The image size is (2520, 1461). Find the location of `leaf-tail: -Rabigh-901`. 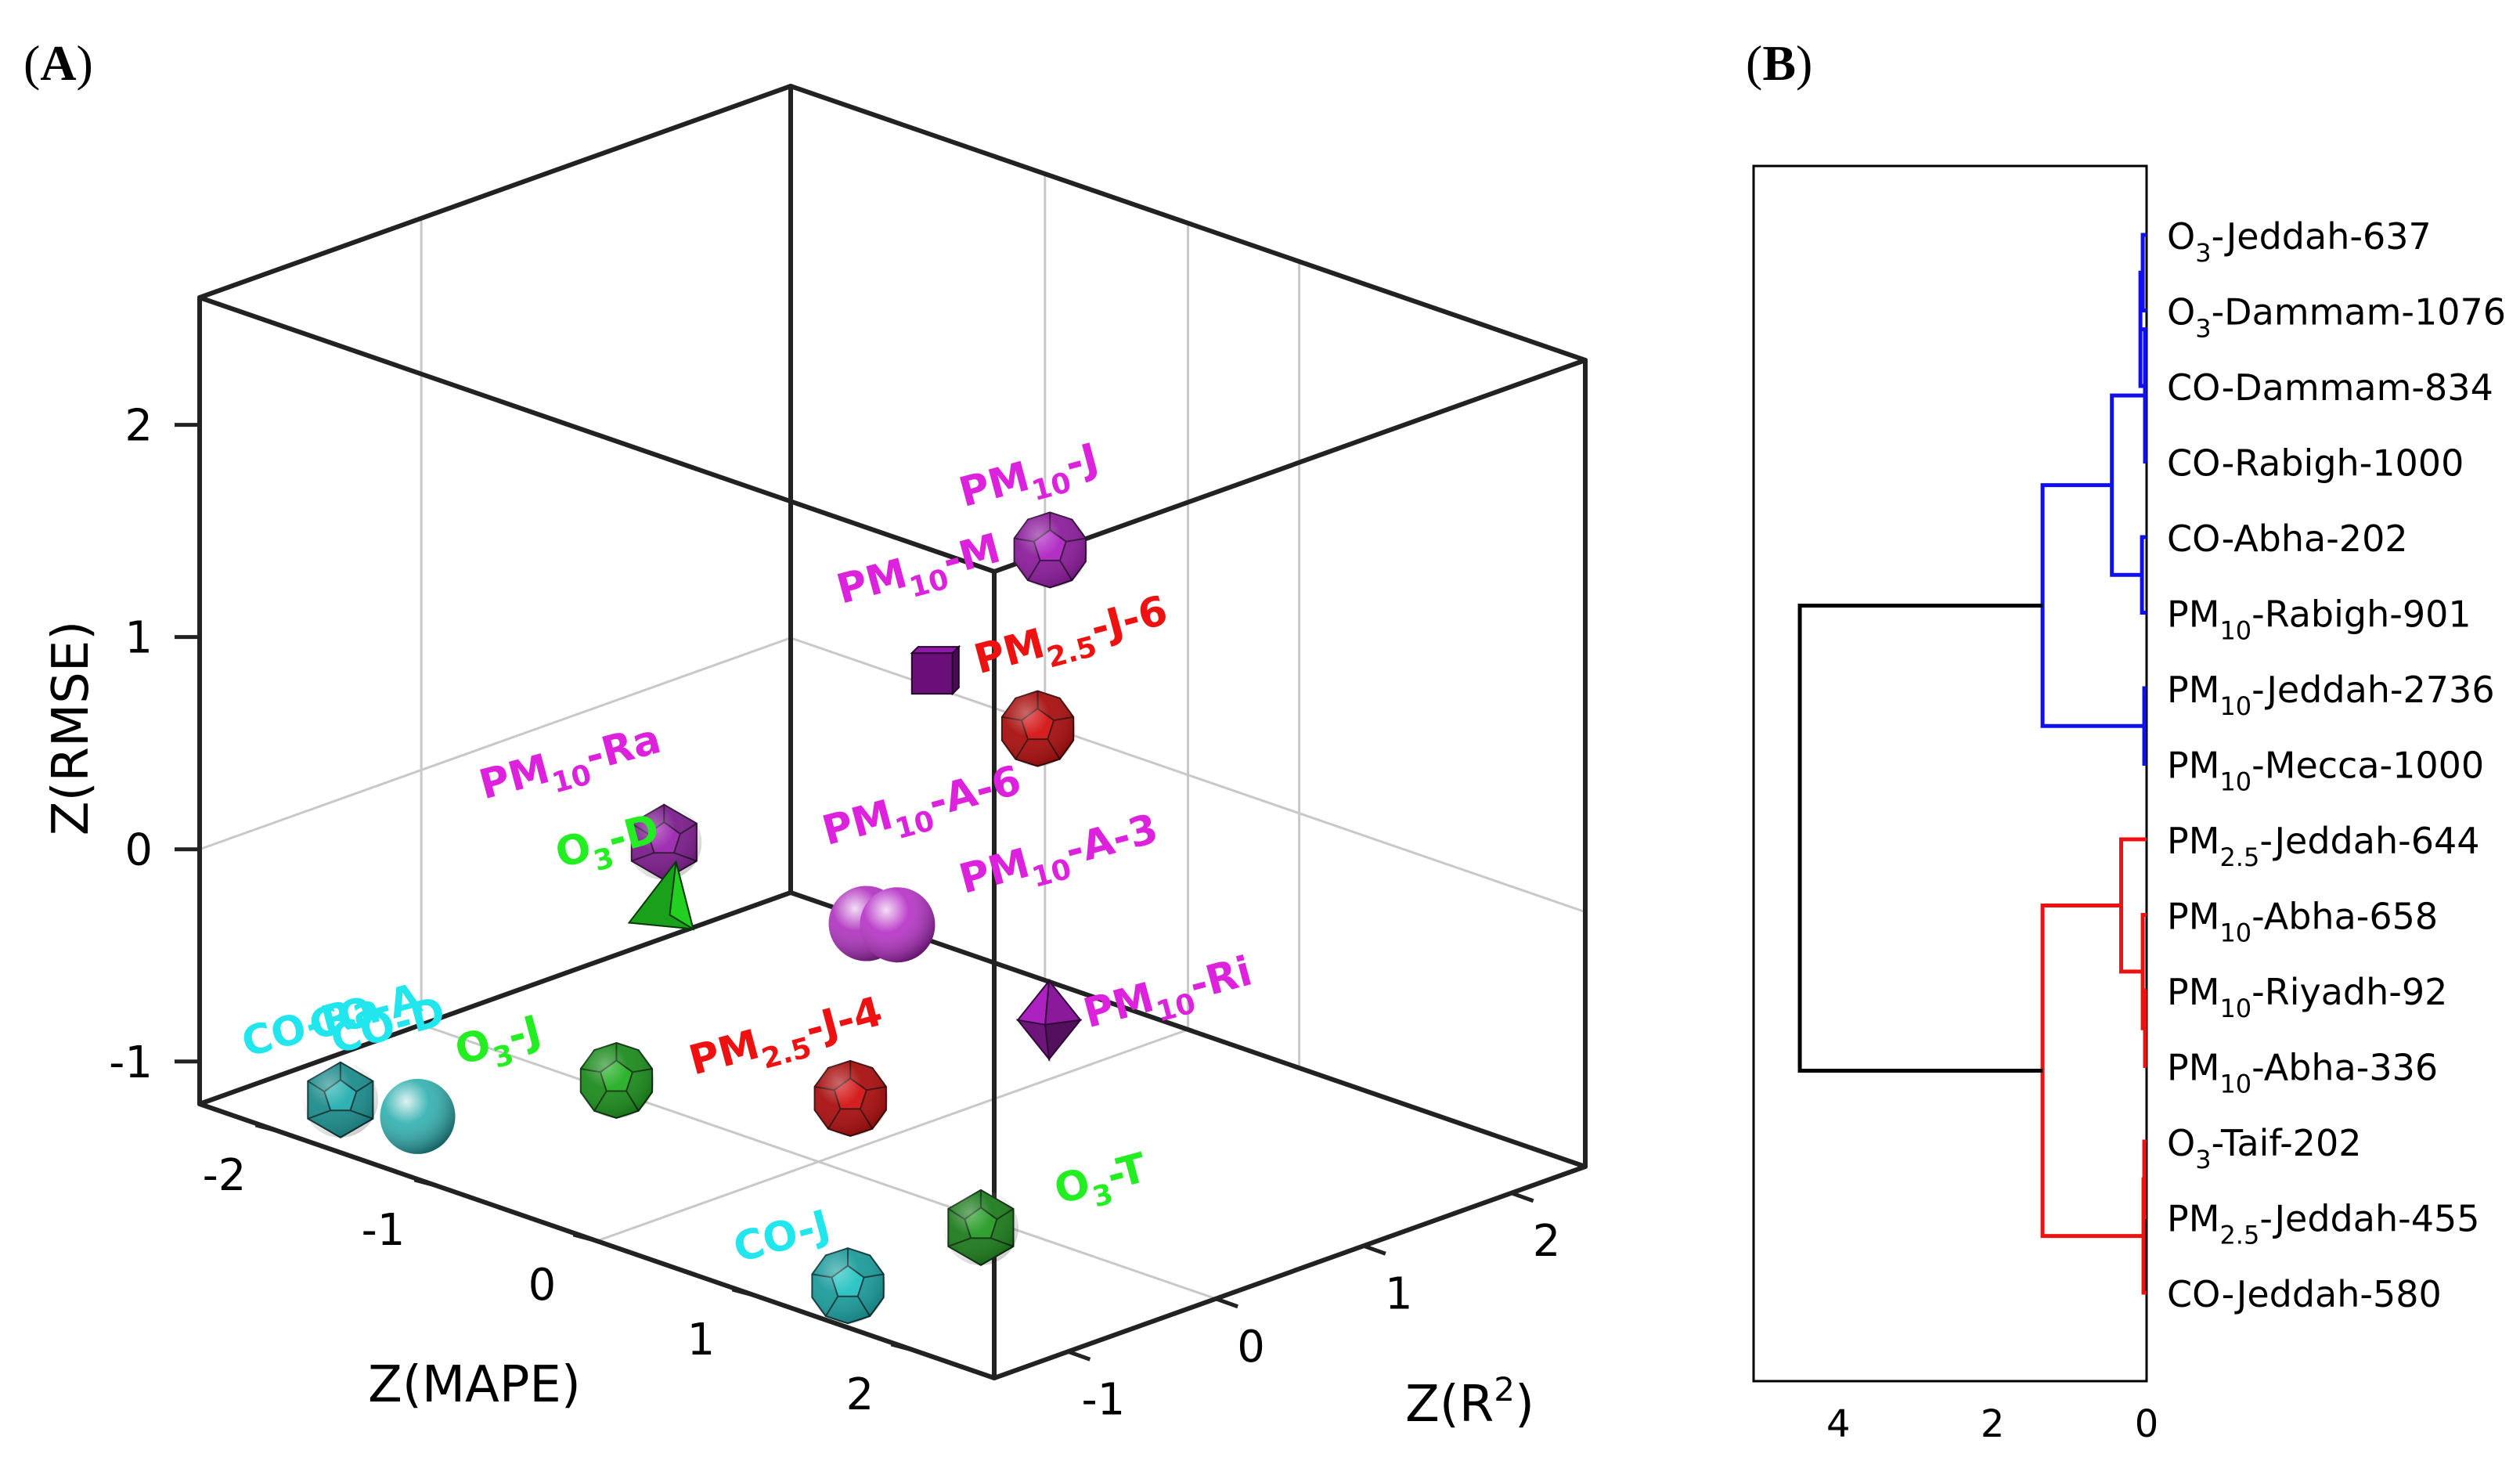

leaf-tail: -Rabigh-901 is located at coordinates (2361, 614).